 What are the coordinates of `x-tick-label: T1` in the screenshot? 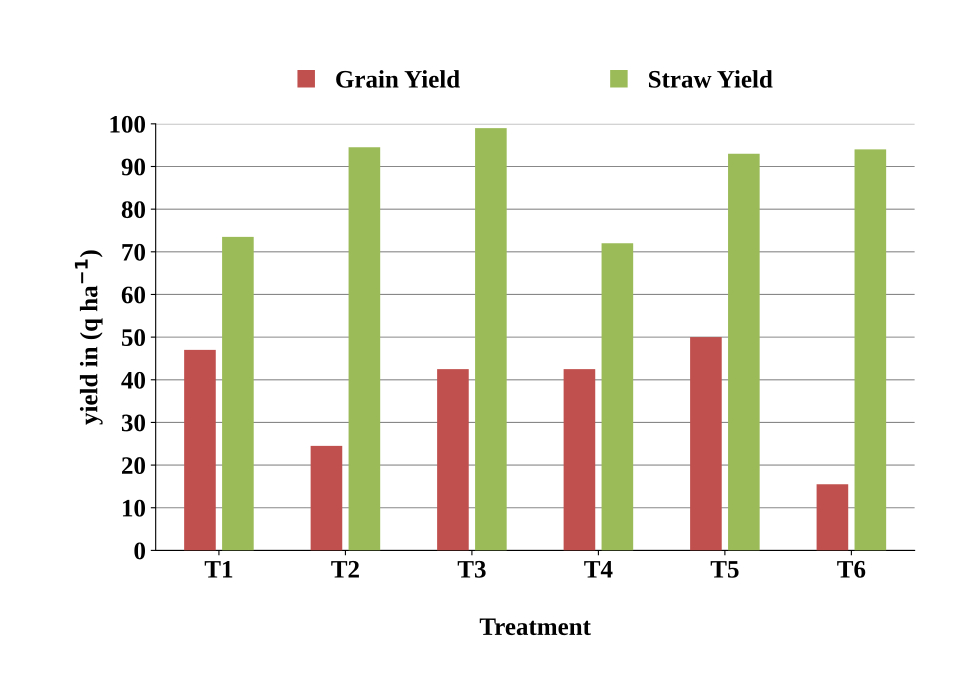 It's located at (218, 569).